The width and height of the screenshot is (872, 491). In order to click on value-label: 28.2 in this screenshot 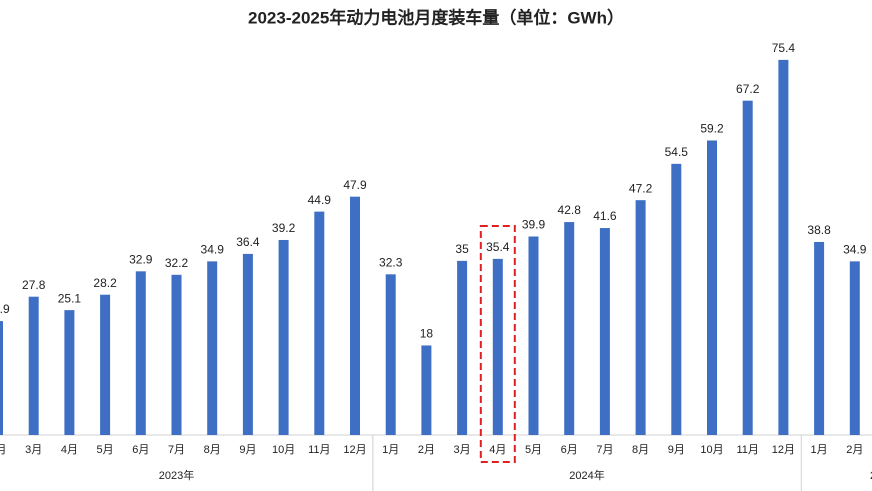, I will do `click(105, 283)`.